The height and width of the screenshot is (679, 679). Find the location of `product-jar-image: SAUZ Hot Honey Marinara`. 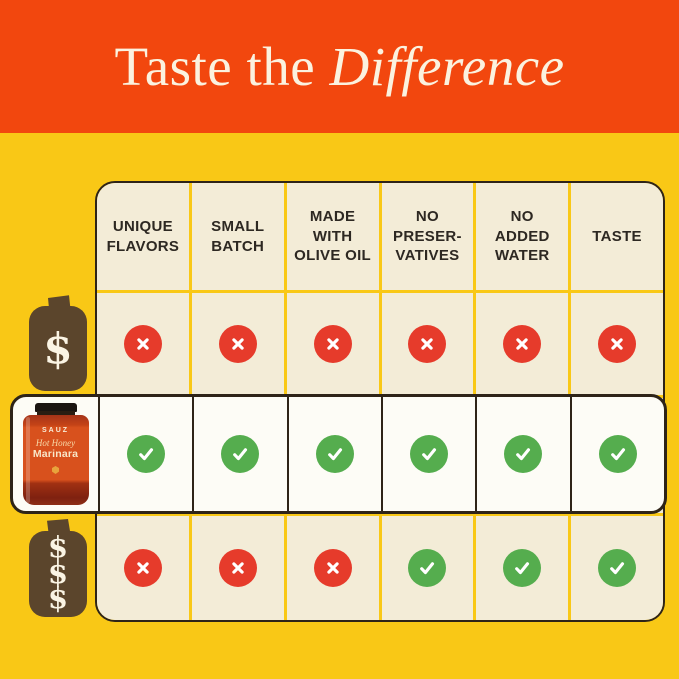

product-jar-image: SAUZ Hot Honey Marinara is located at coordinates (55, 454).